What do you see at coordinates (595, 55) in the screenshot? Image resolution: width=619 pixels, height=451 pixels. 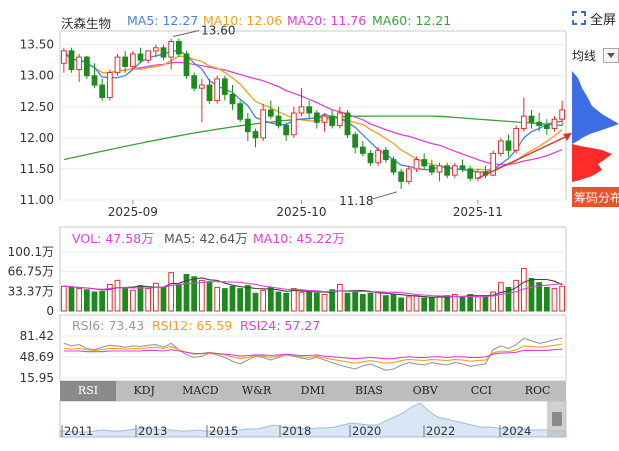 I see `ma-select: 均线` at bounding box center [595, 55].